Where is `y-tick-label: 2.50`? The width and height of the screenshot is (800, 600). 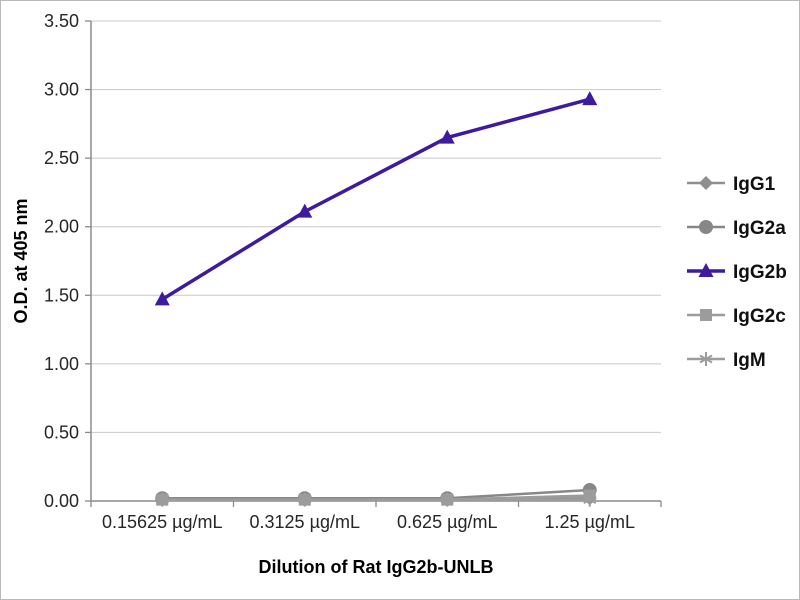
y-tick-label: 2.50 is located at coordinates (61, 158).